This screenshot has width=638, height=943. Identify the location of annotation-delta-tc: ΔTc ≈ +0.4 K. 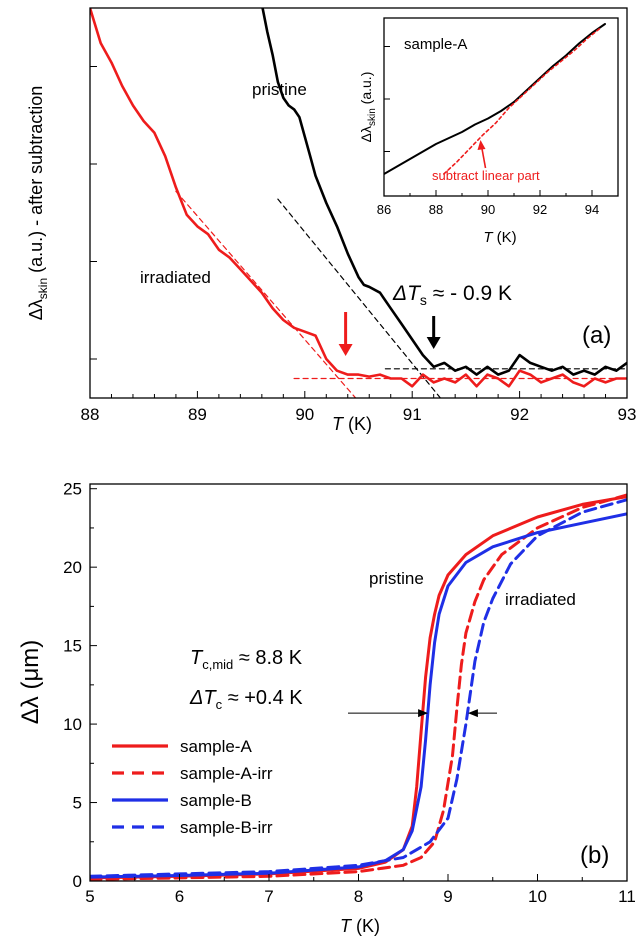
(246, 699).